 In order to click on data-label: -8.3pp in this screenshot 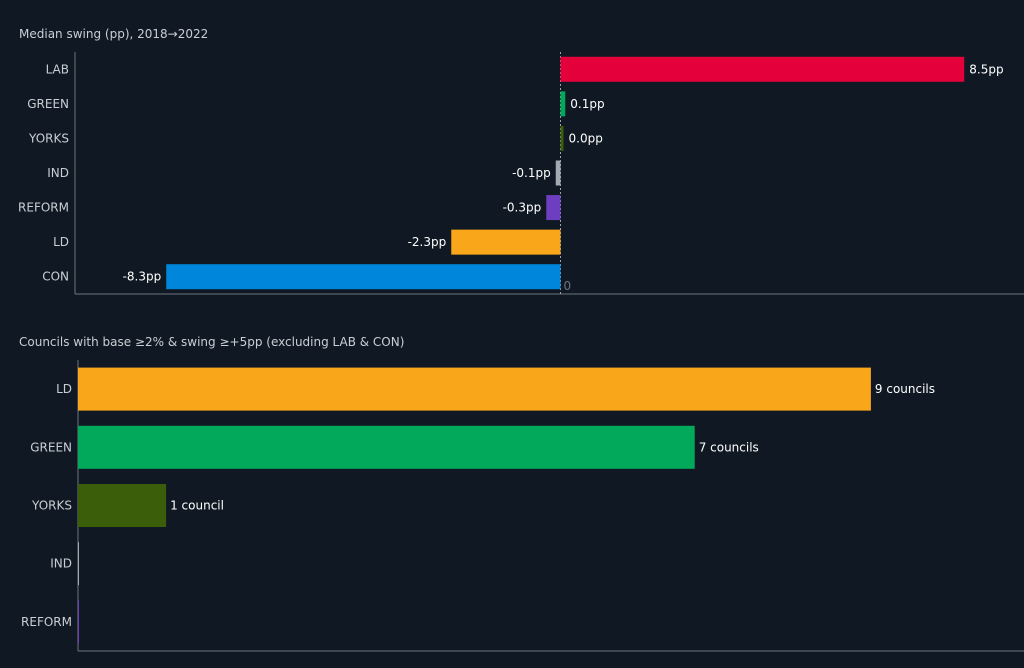, I will do `click(142, 277)`.